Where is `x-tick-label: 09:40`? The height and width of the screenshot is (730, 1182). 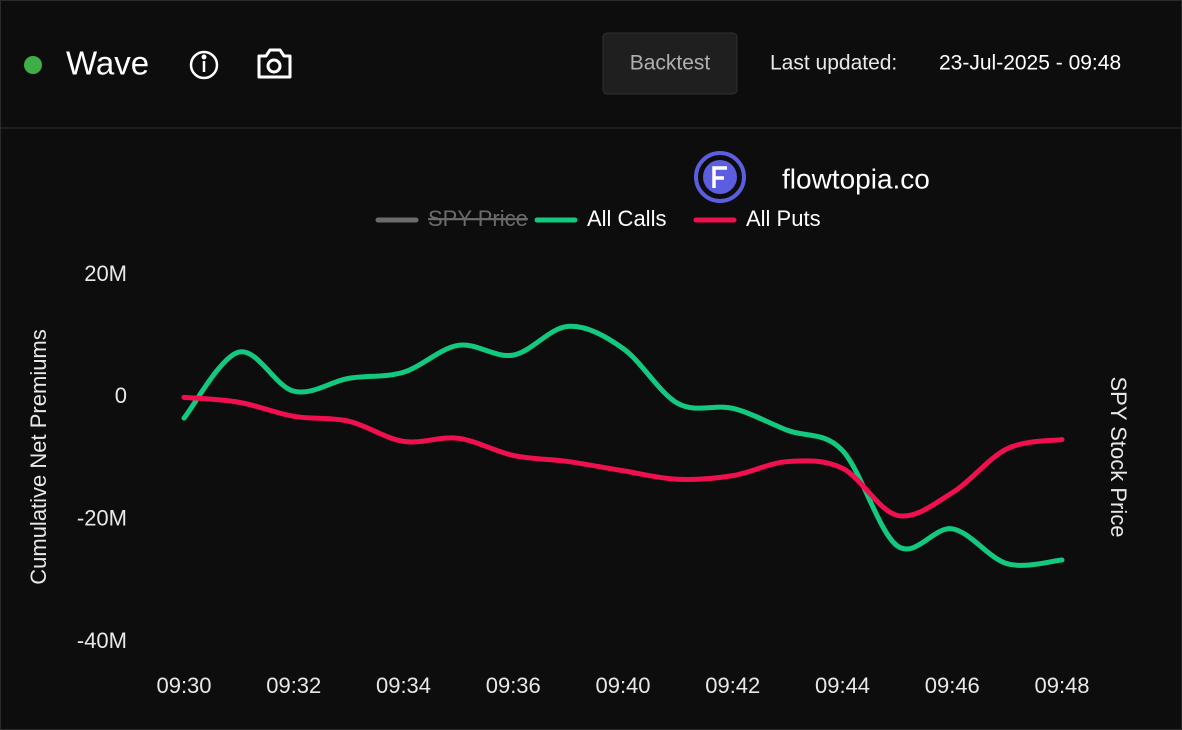 x-tick-label: 09:40 is located at coordinates (622, 685).